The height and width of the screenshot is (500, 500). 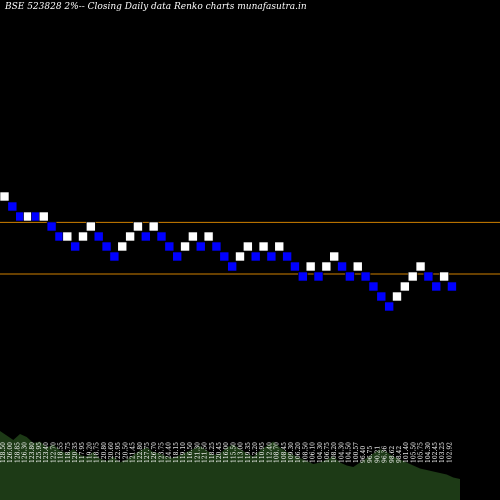 What do you see at coordinates (176, 452) in the screenshot?
I see `x-tick-label: 118.15` at bounding box center [176, 452].